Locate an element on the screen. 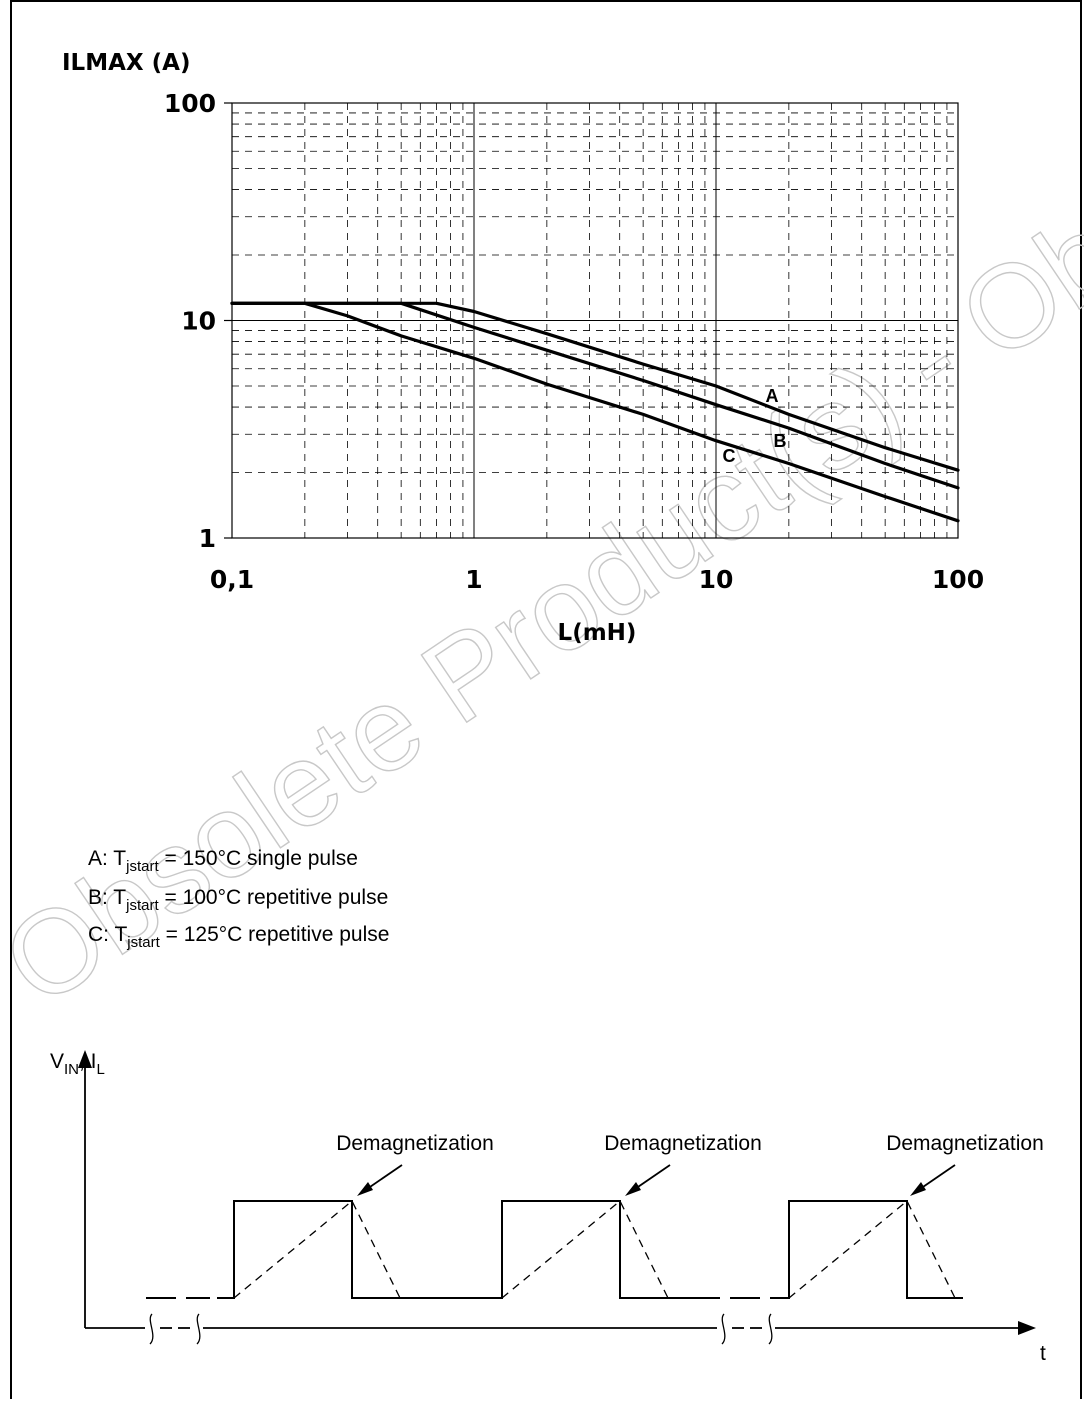  x-tick-label: 0,1 is located at coordinates (232, 579).